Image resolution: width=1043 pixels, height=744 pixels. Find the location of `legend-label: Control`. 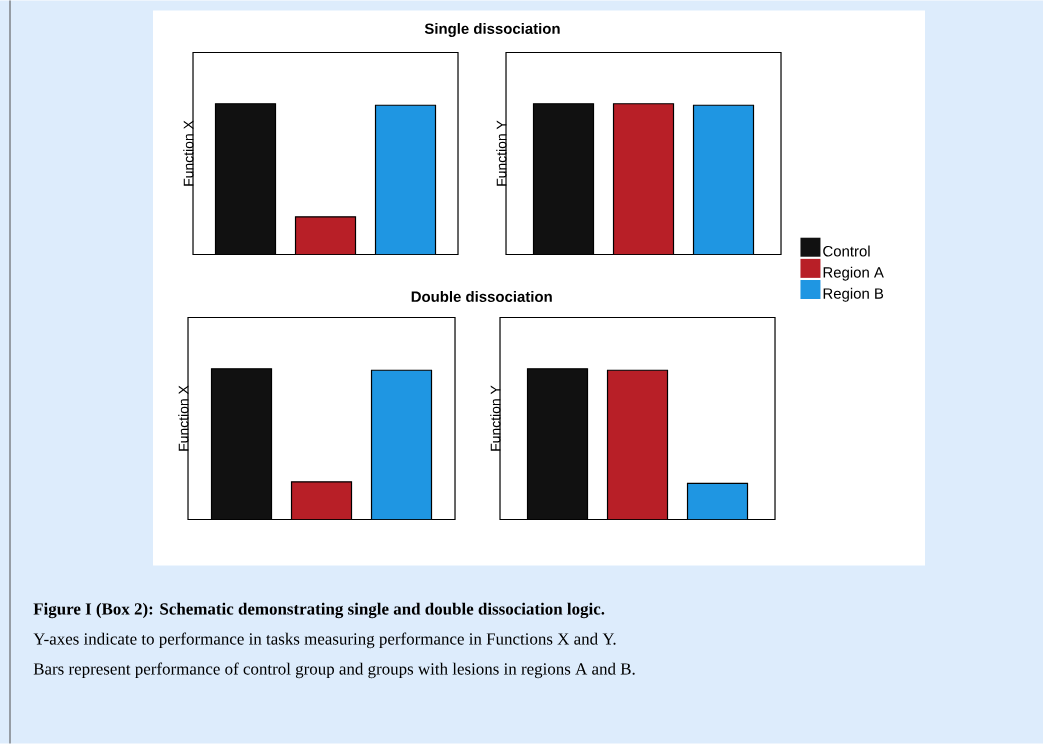

legend-label: Control is located at coordinates (846, 251).